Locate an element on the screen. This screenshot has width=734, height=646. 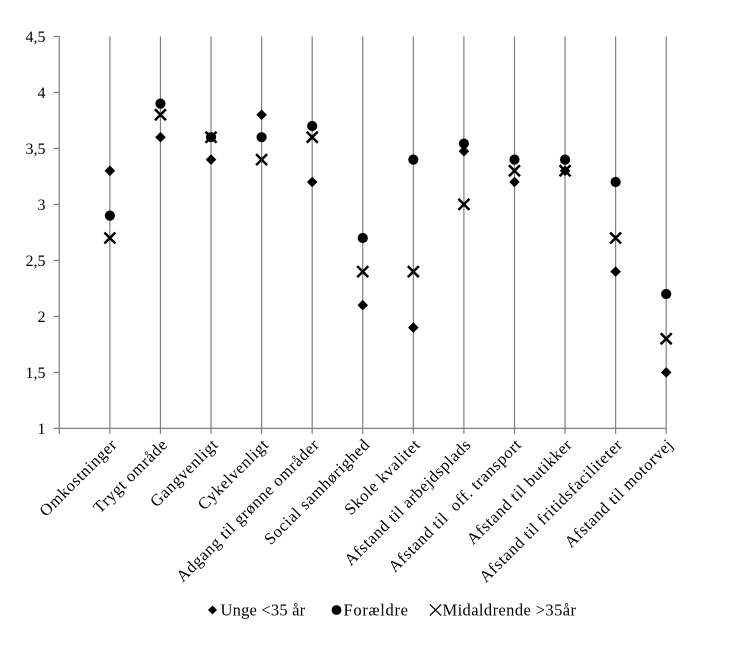
svg-text: 1,5 is located at coordinates (36, 373).